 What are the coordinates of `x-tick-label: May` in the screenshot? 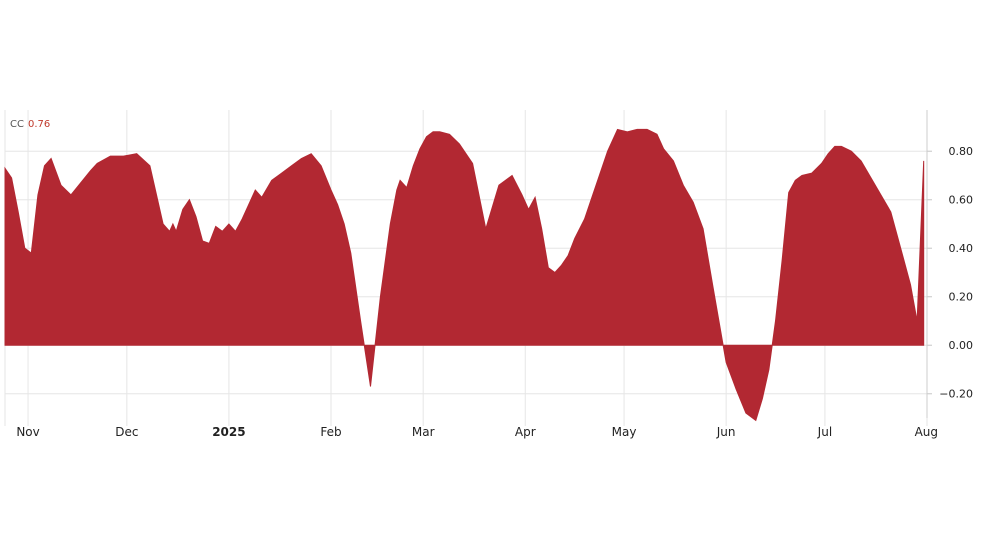 It's located at (624, 432).